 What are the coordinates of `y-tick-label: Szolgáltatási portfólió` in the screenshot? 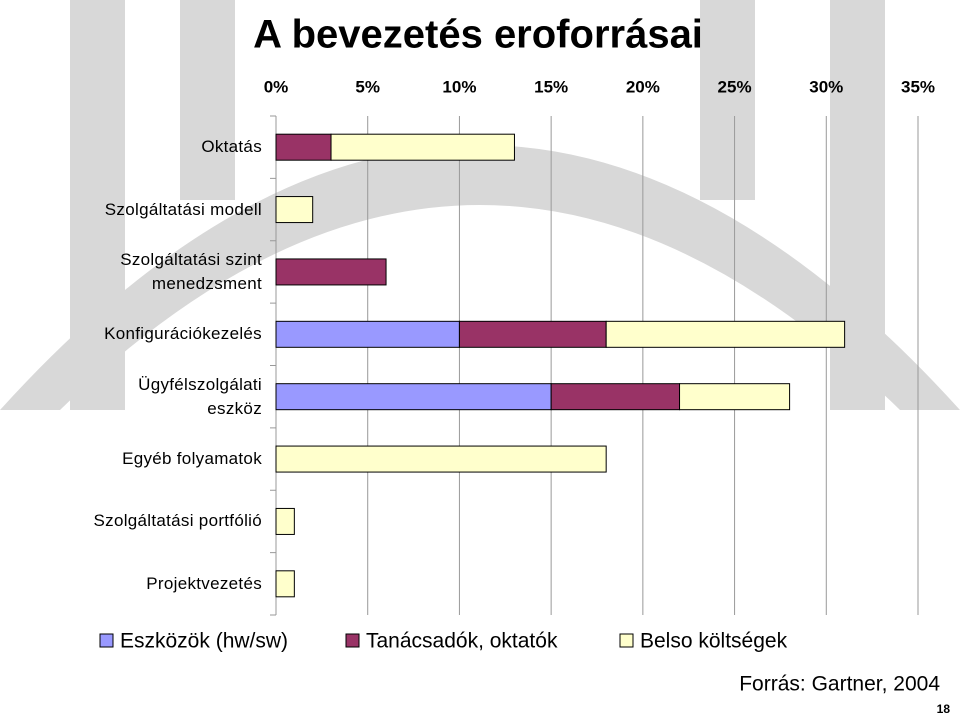 It's located at (177, 521).